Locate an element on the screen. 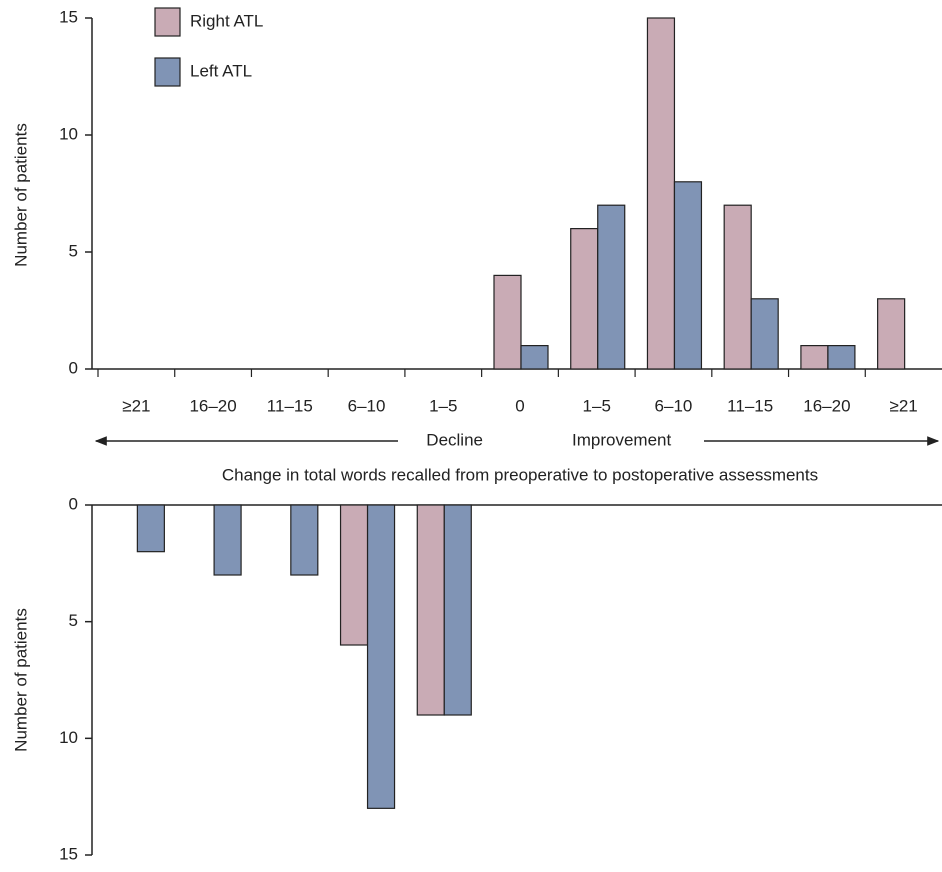 The height and width of the screenshot is (872, 942). annotation: Improvement is located at coordinates (621, 439).